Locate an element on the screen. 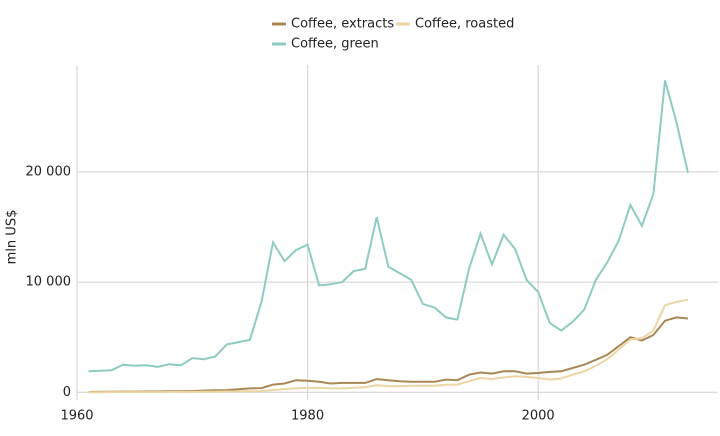  line is located at coordinates (388, 354).